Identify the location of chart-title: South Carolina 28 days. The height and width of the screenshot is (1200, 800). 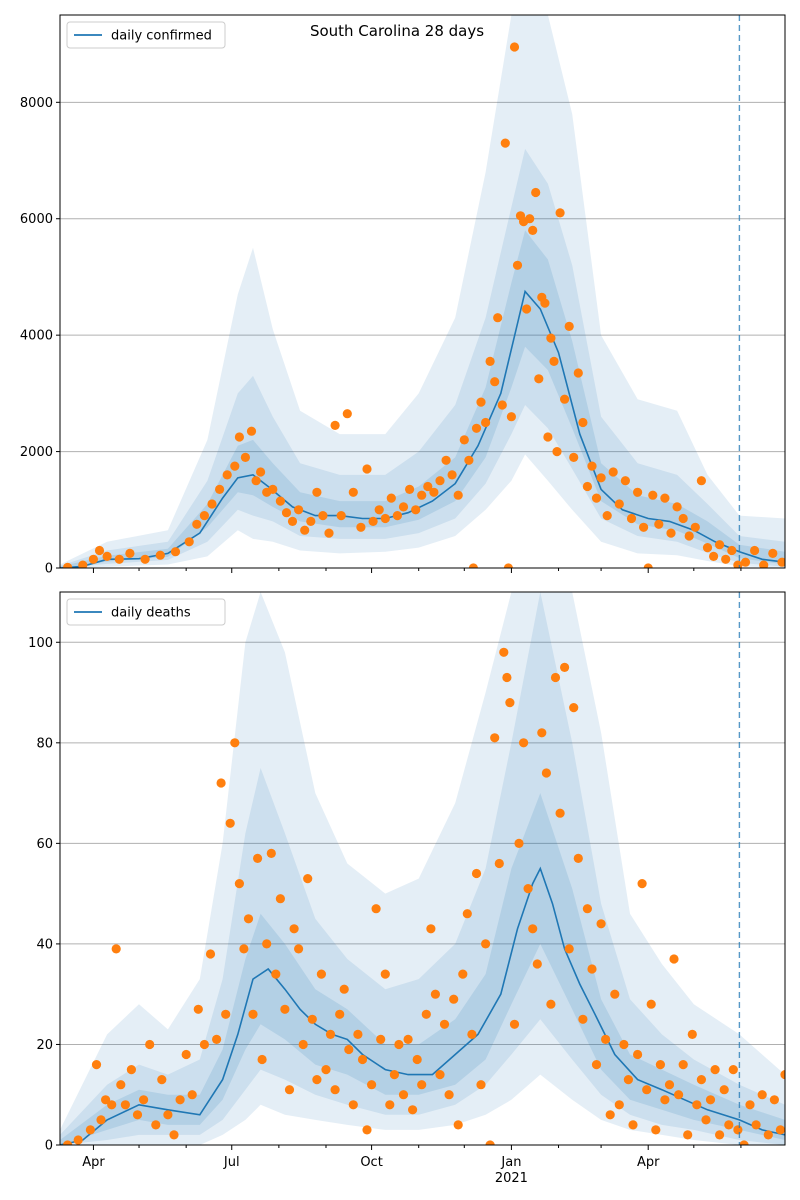
(397, 31).